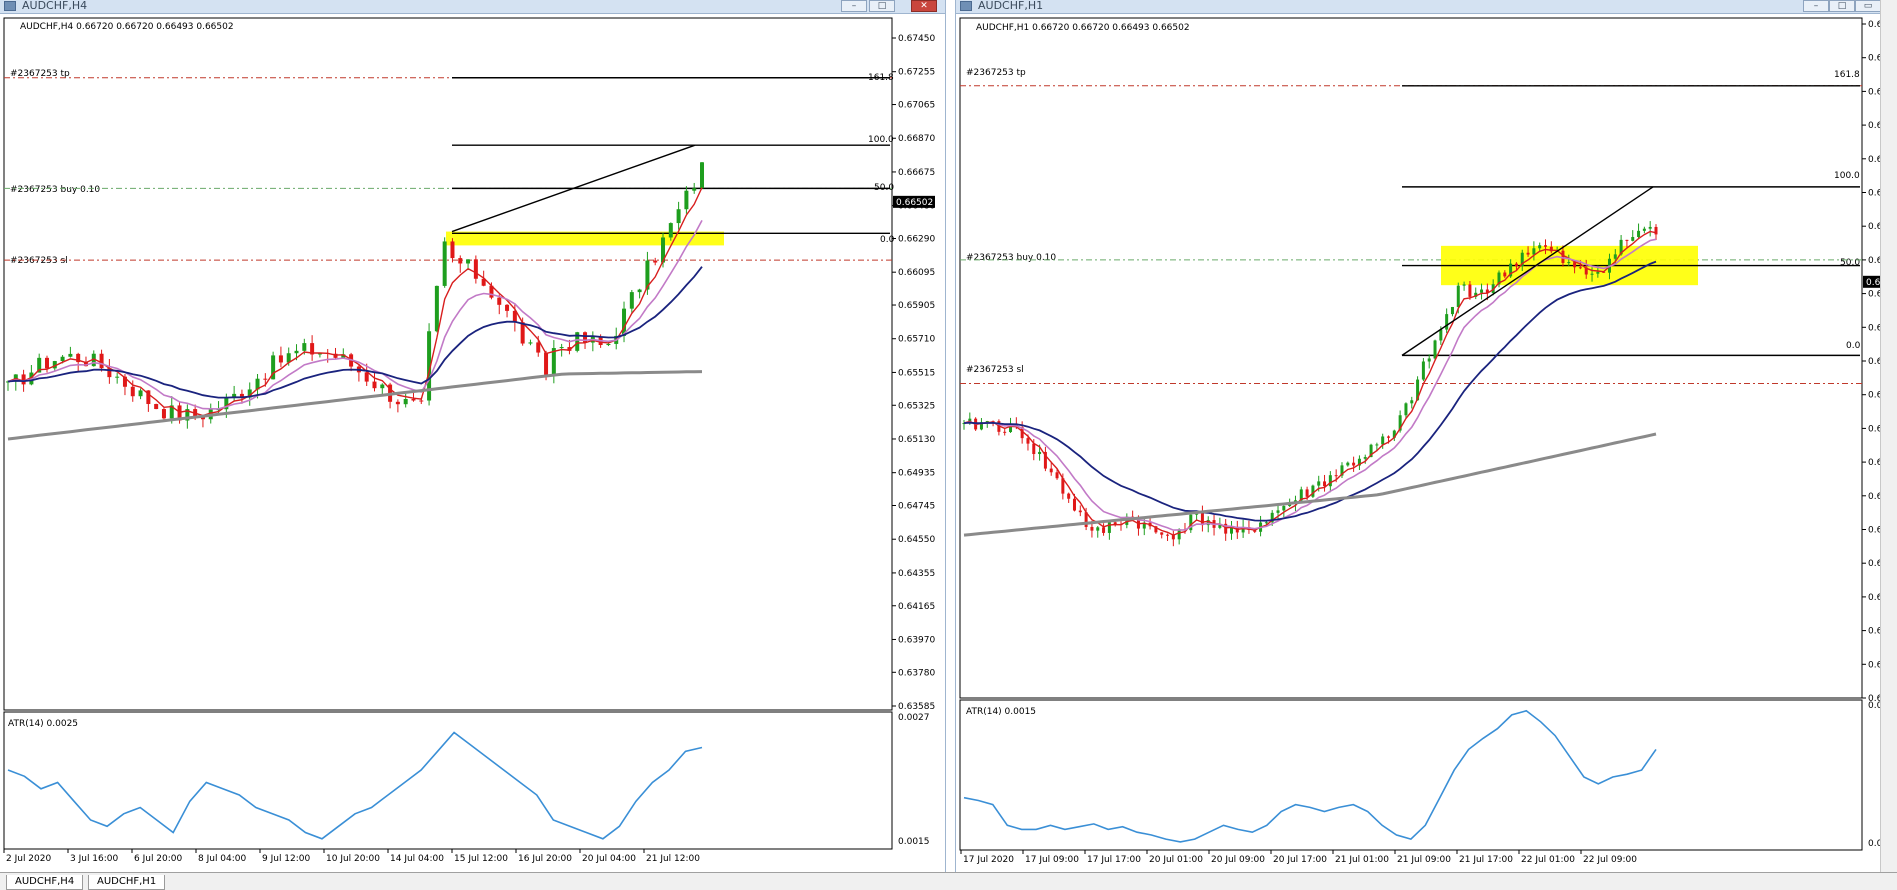  What do you see at coordinates (472, 7) in the screenshot?
I see `window-titlebar: AUDCHF,H4 – □ ✕` at bounding box center [472, 7].